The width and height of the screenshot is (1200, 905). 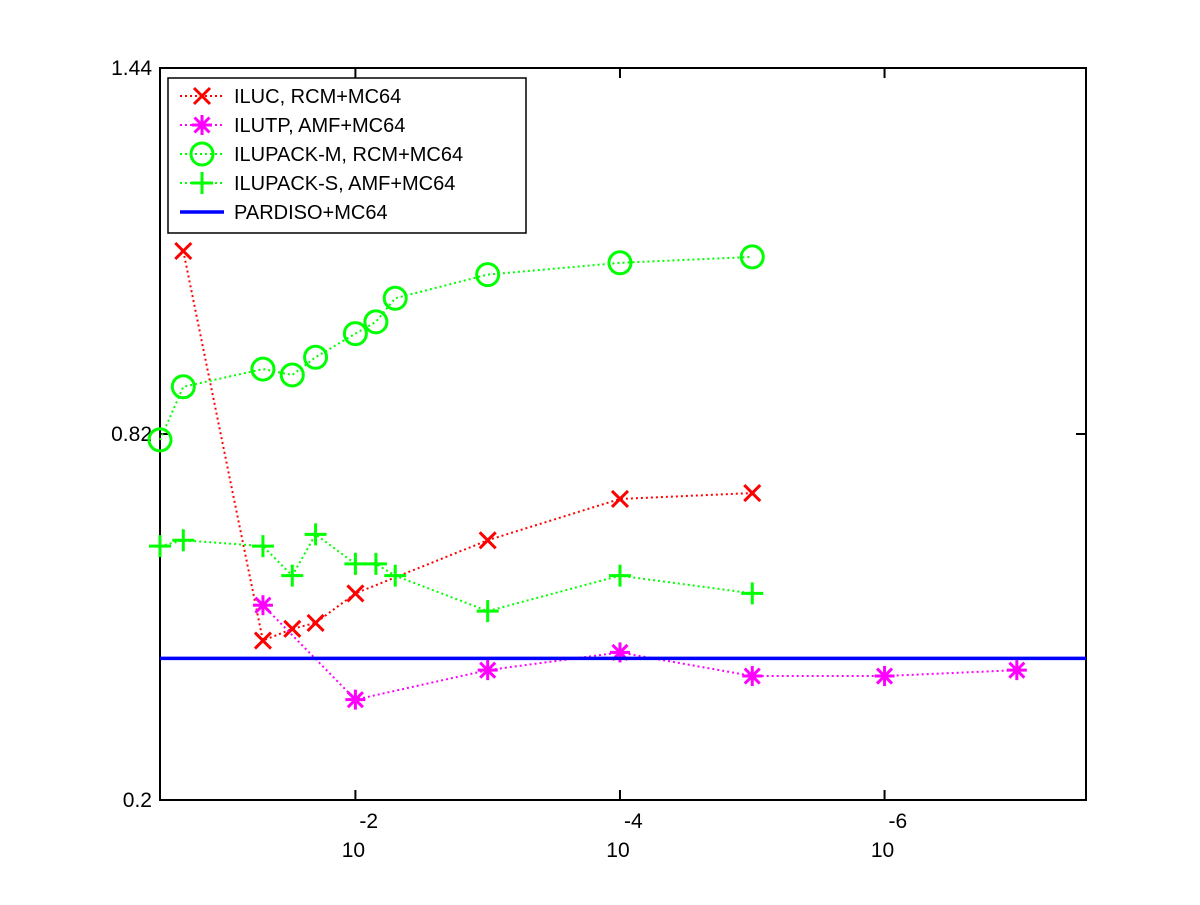 I want to click on legend-label: ILUPACK-S, AMF+MC64, so click(x=344, y=184).